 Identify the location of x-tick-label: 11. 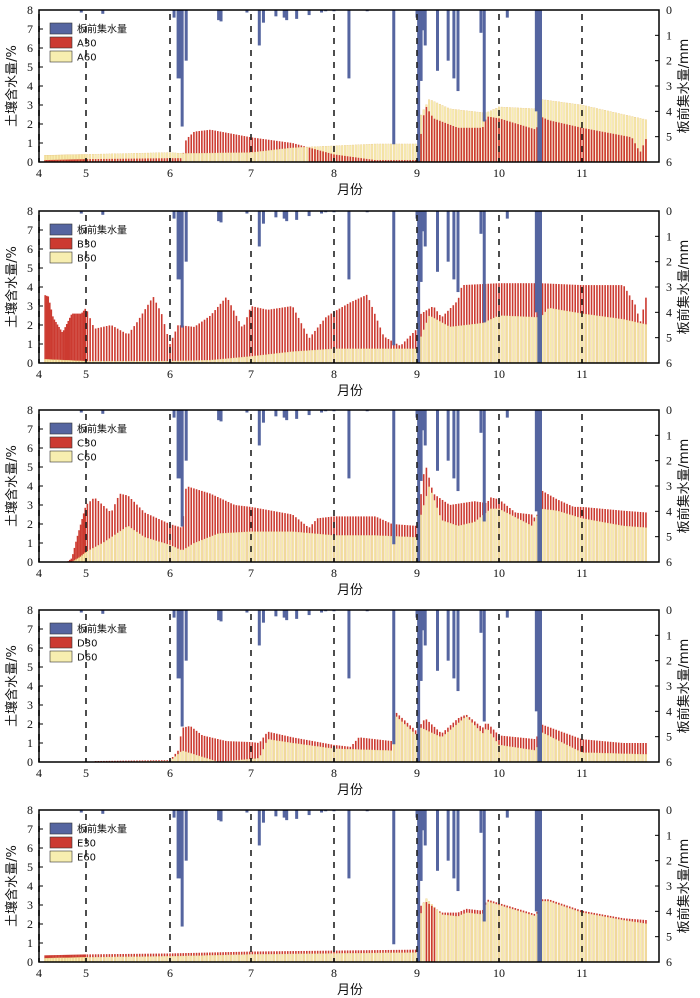
(582, 173).